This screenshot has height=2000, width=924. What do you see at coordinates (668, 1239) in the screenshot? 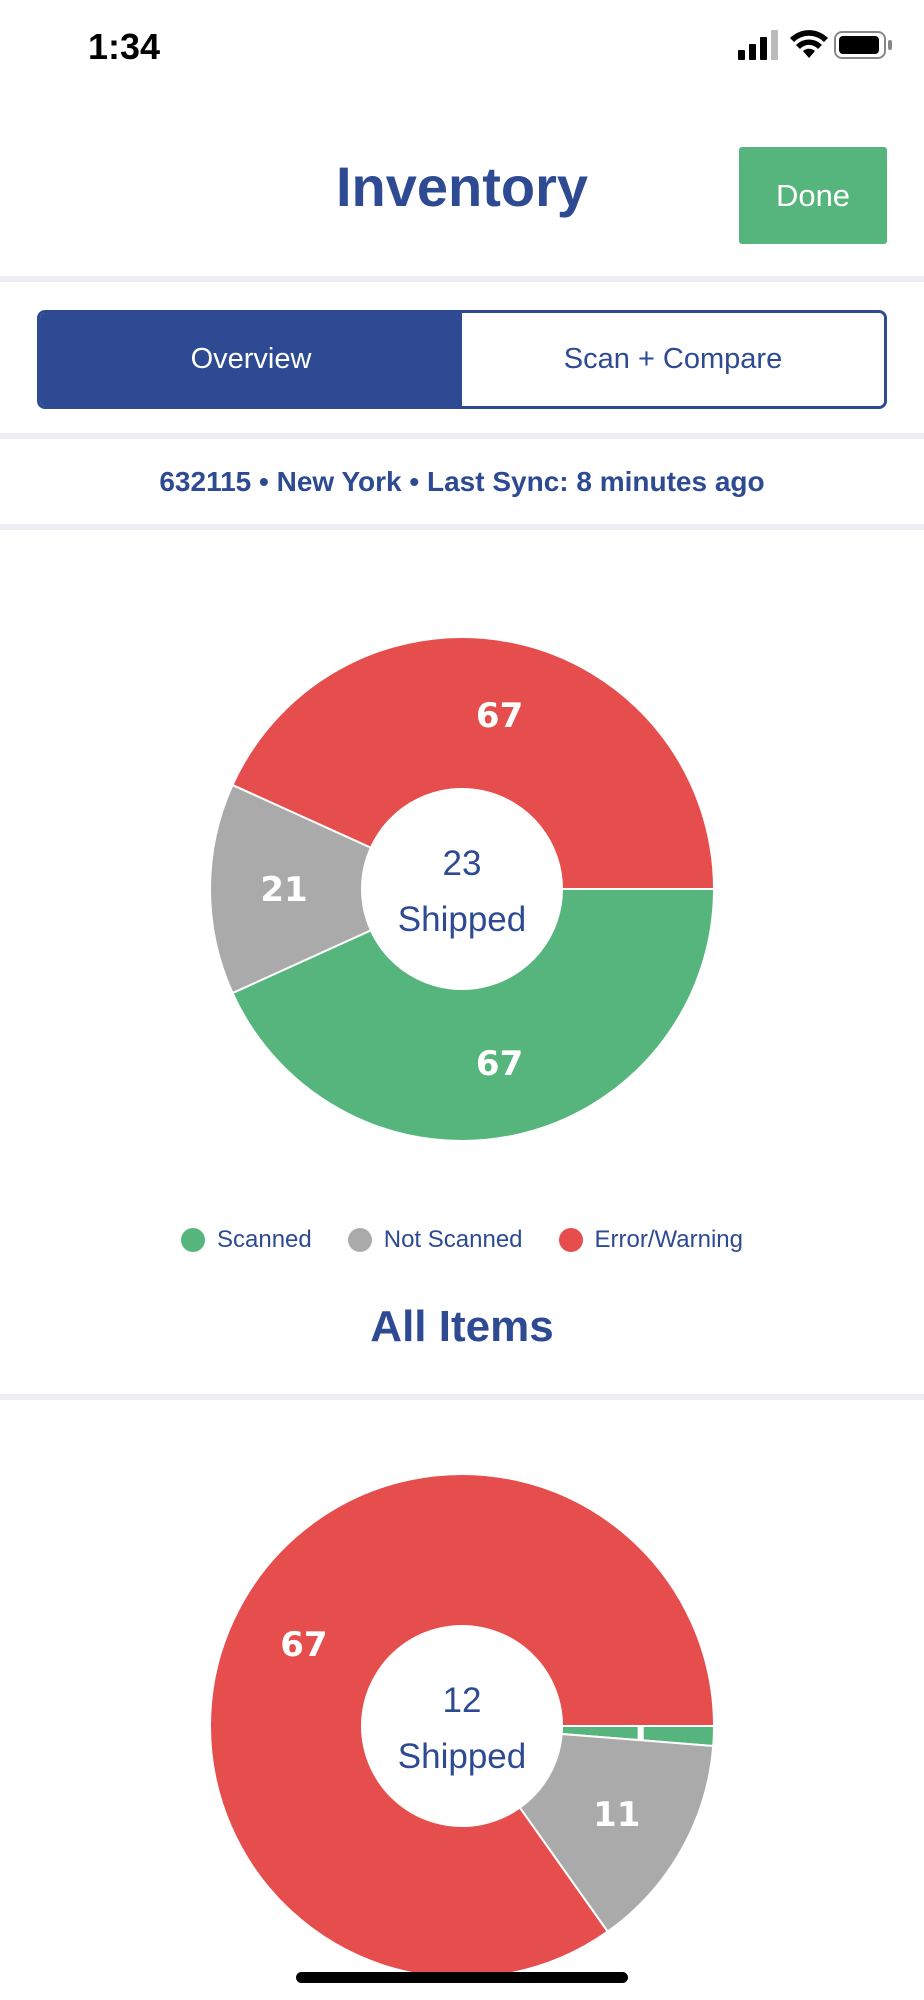
I see `legend-label: Error/Warning` at bounding box center [668, 1239].